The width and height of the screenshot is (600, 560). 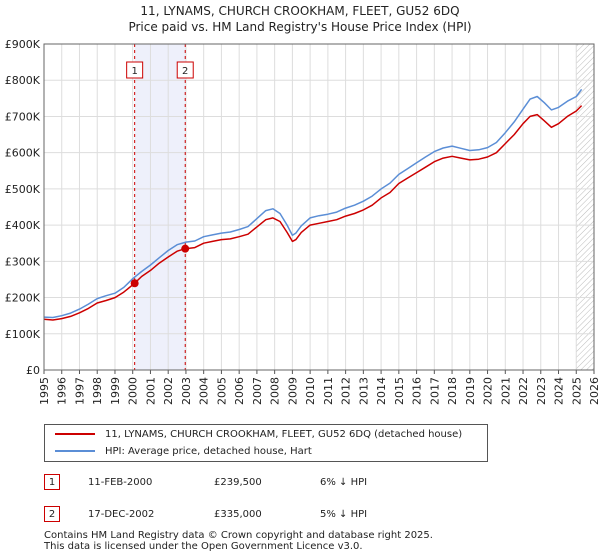 What do you see at coordinates (417, 391) in the screenshot?
I see `x-tick-label: 2016` at bounding box center [417, 391].